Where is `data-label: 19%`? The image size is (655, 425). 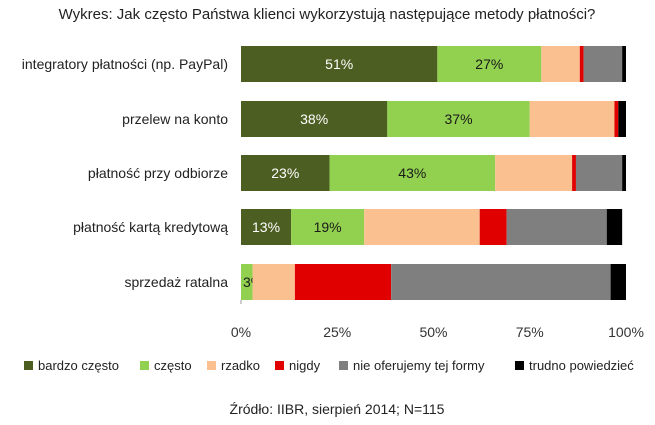 data-label: 19% is located at coordinates (328, 227).